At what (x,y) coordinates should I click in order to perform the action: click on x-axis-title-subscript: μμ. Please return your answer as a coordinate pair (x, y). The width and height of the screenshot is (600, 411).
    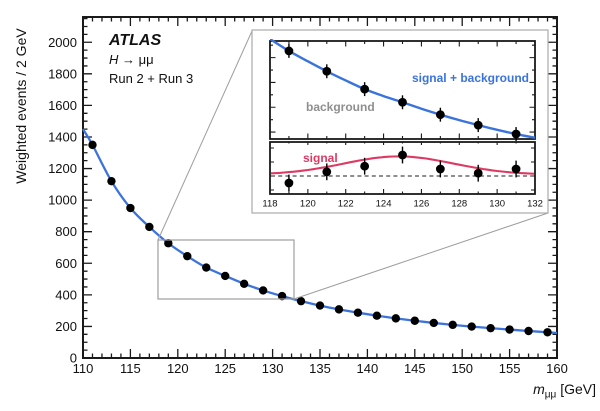
    Looking at the image, I should click on (551, 395).